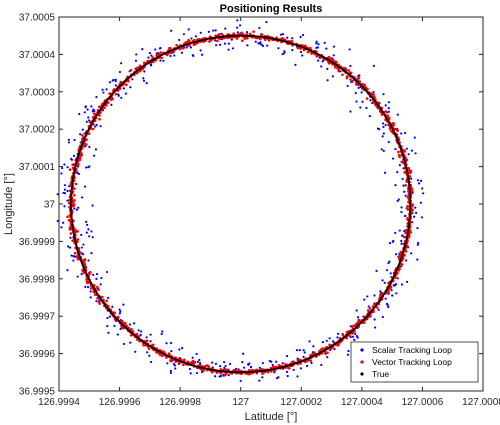 This screenshot has height=425, width=500. What do you see at coordinates (37, 130) in the screenshot?
I see `y-tick-label: 37.0002` at bounding box center [37, 130].